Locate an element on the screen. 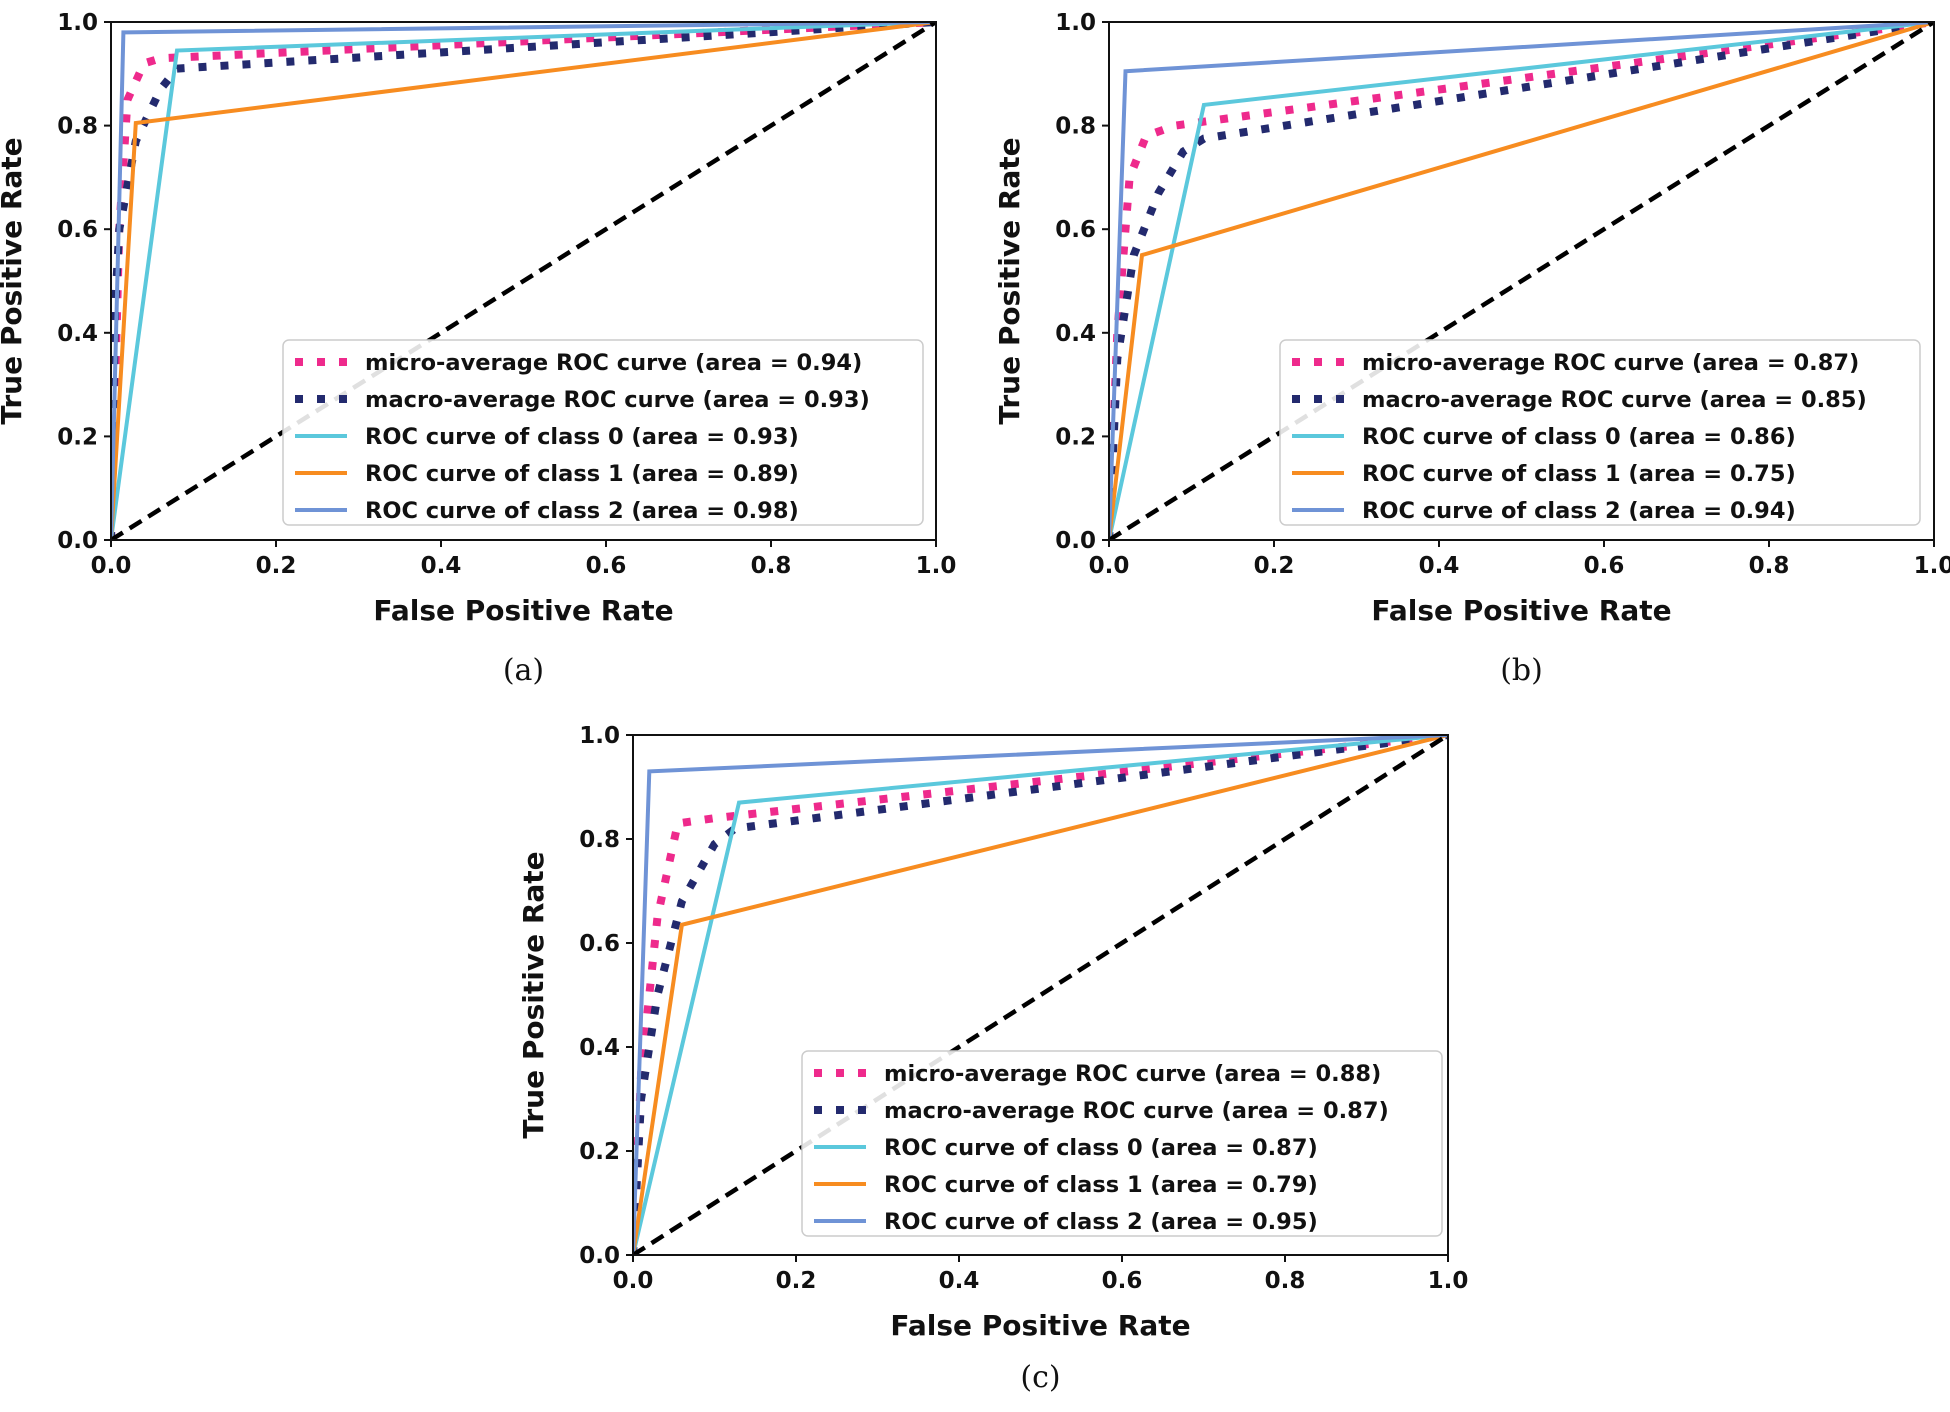 The image size is (1950, 1412). legend-entry-label: macro-average ROC curve (area = 0.93) is located at coordinates (617, 400).